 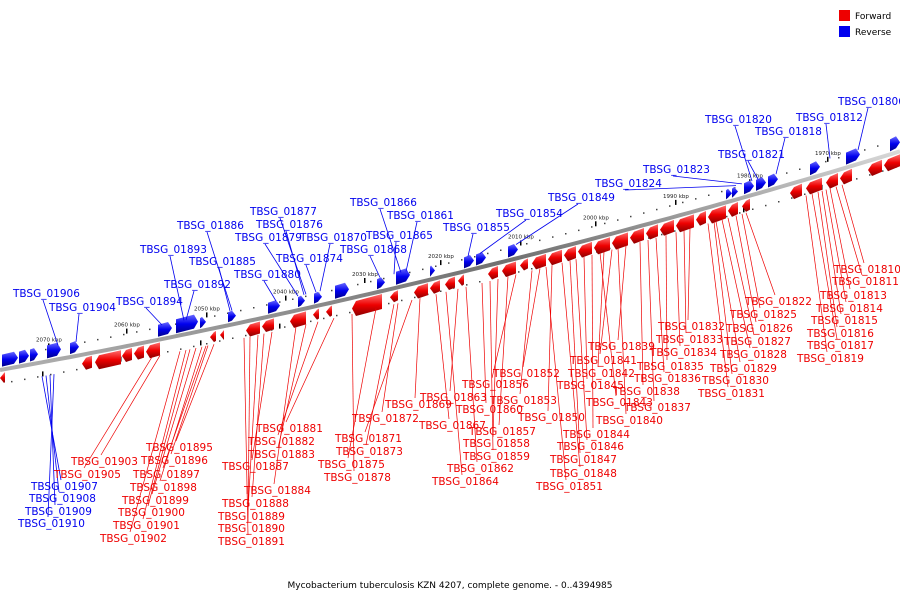 What do you see at coordinates (646, 392) in the screenshot?
I see `forward-gene-label: TBSG_01838` at bounding box center [646, 392].